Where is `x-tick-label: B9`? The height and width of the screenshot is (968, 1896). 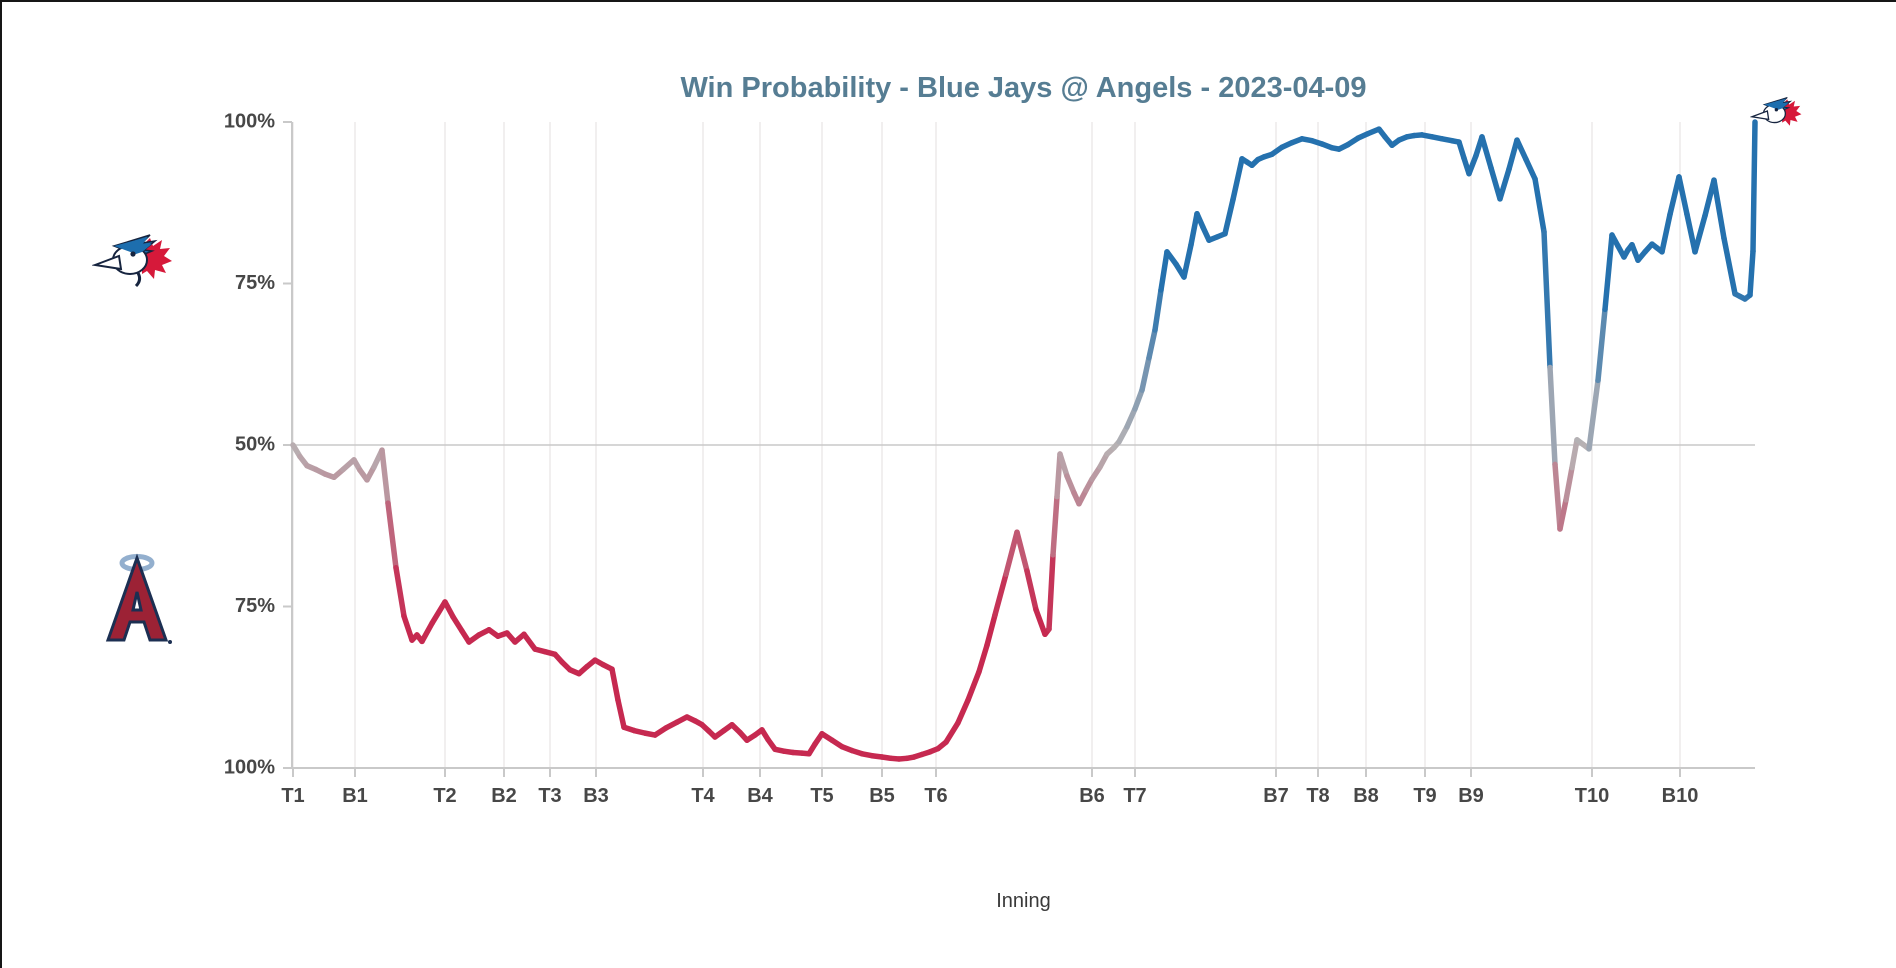
x-tick-label: B9 is located at coordinates (1471, 796).